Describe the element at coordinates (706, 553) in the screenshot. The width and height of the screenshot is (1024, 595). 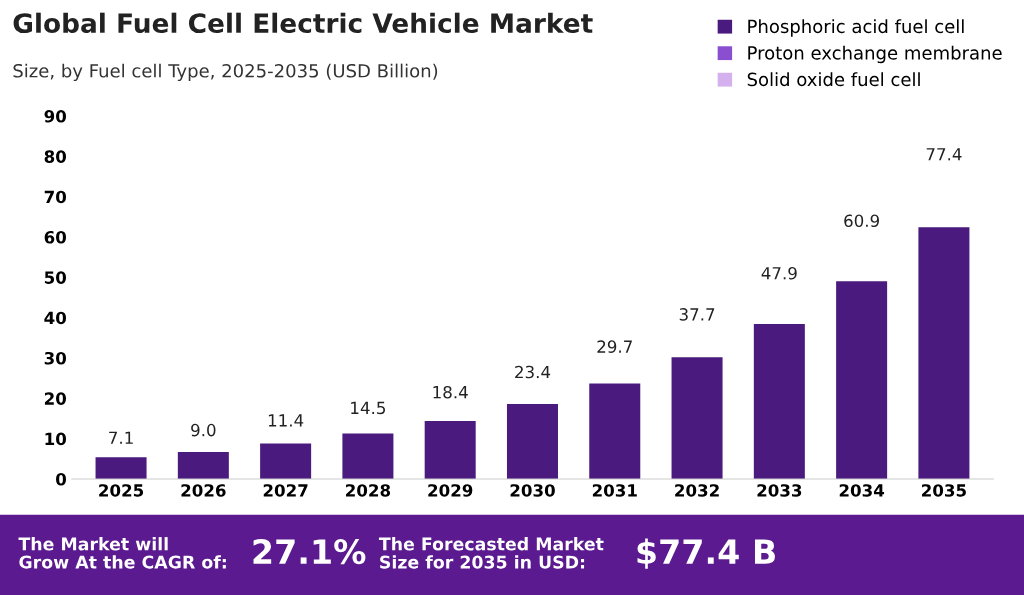
I see `text: $77.4 B` at that location.